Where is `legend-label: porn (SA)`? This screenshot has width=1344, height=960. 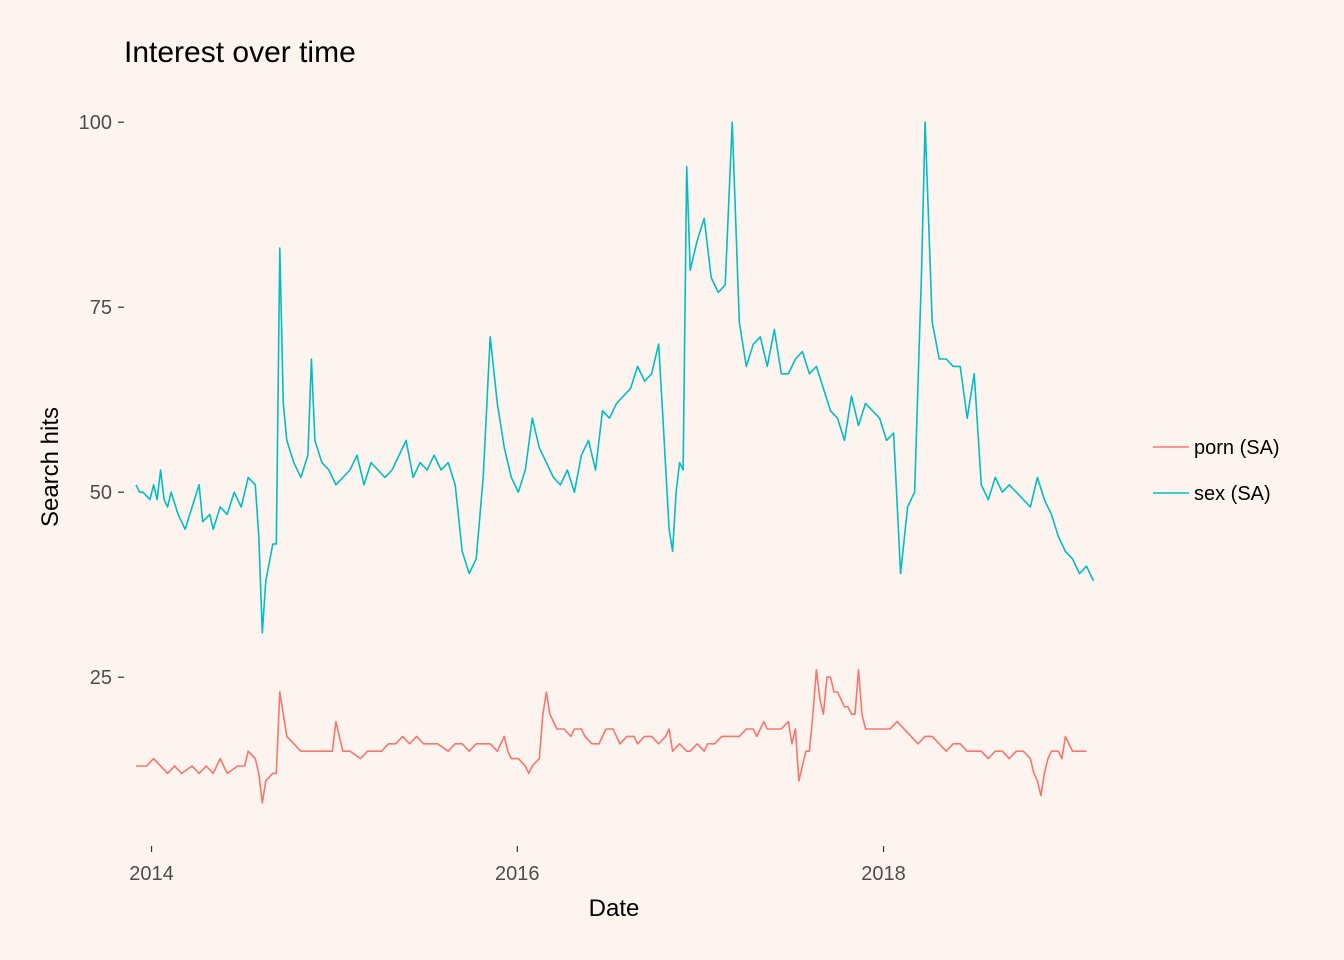
legend-label: porn (SA) is located at coordinates (1237, 448).